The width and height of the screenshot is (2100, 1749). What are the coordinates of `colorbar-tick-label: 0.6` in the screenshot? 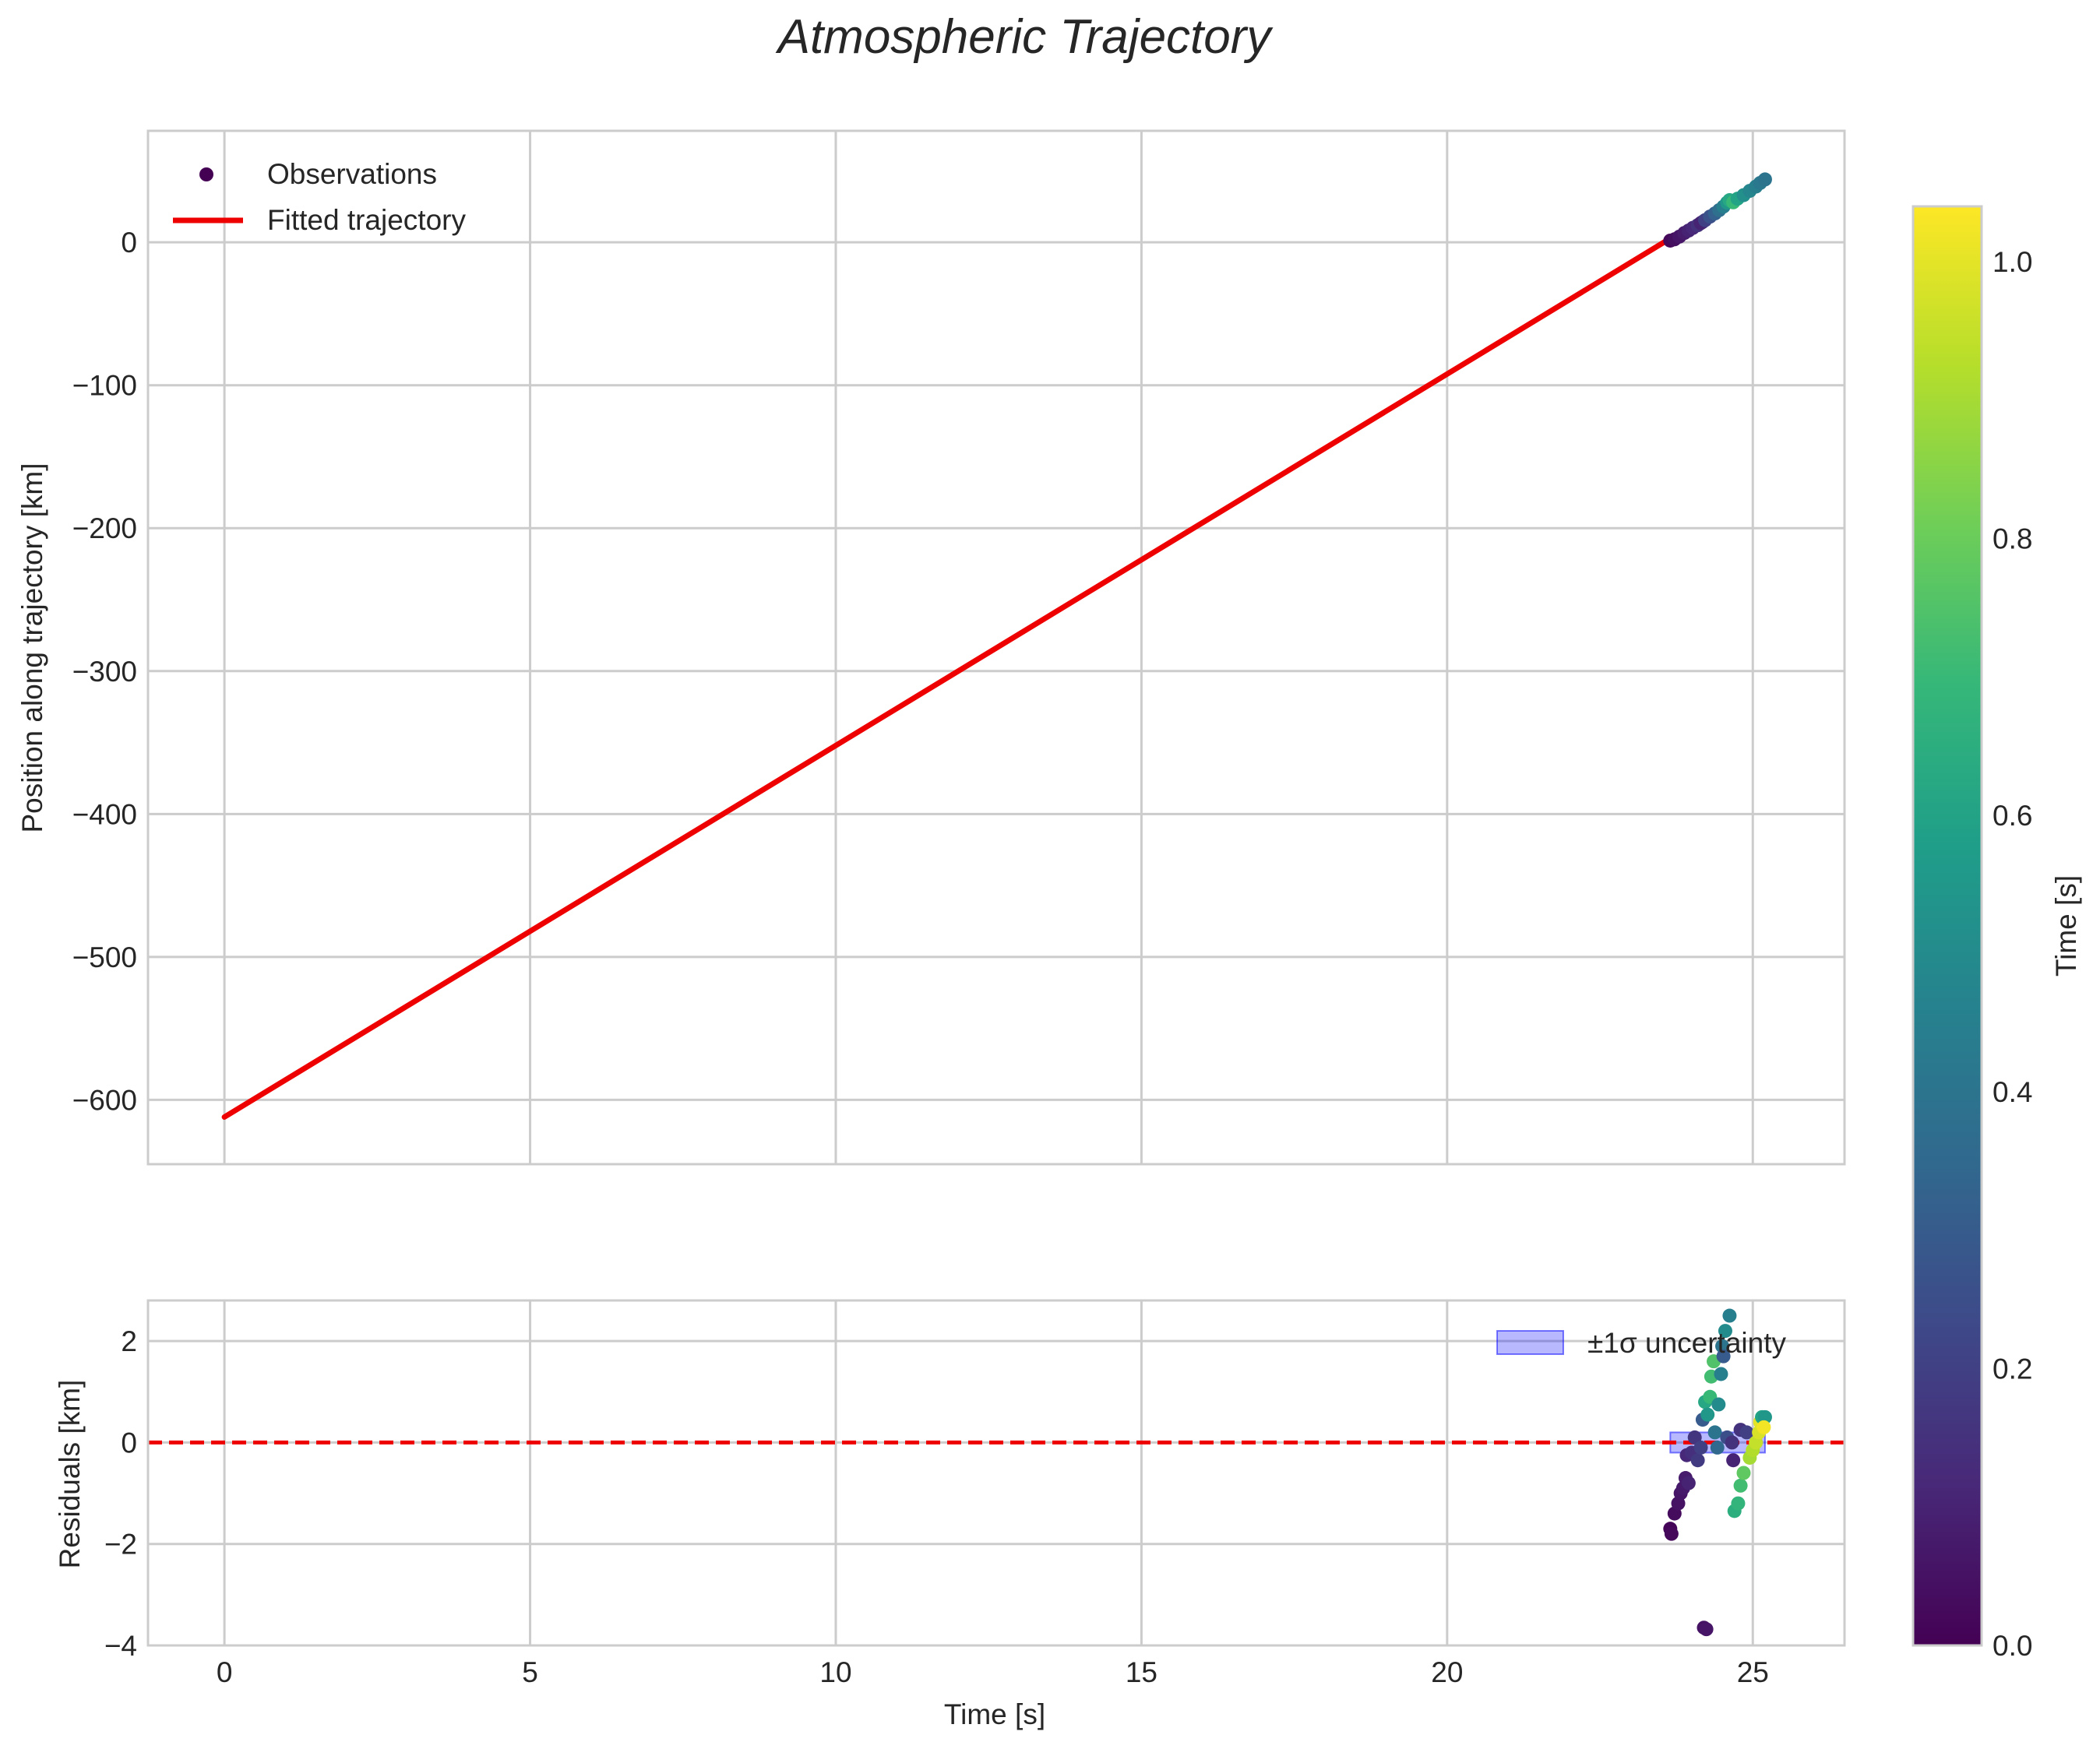 It's located at (2012, 816).